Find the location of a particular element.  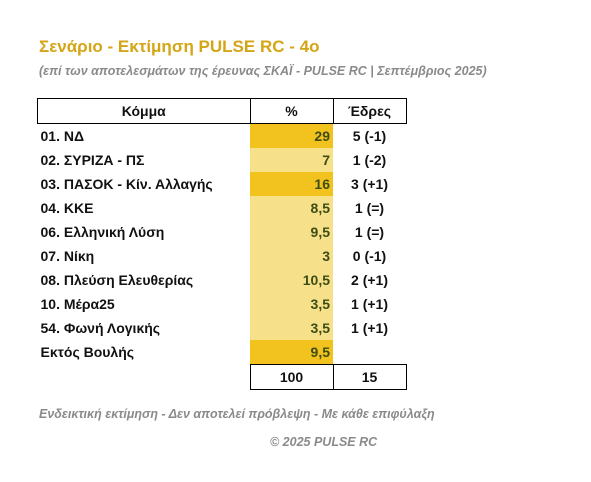

party-percent: 8,5 is located at coordinates (291, 208).